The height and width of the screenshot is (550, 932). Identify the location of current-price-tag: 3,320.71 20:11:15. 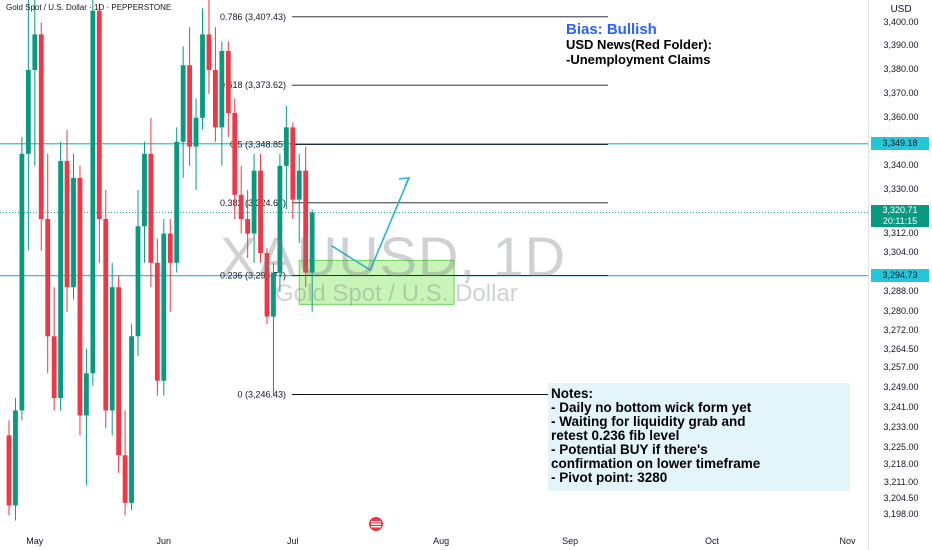
(900, 216).